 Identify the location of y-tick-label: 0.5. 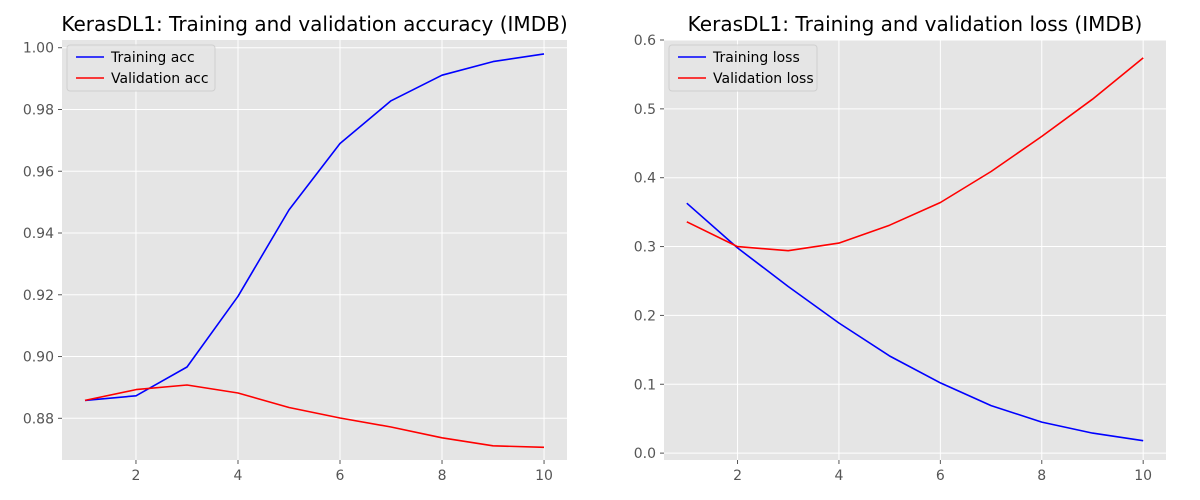
(645, 110).